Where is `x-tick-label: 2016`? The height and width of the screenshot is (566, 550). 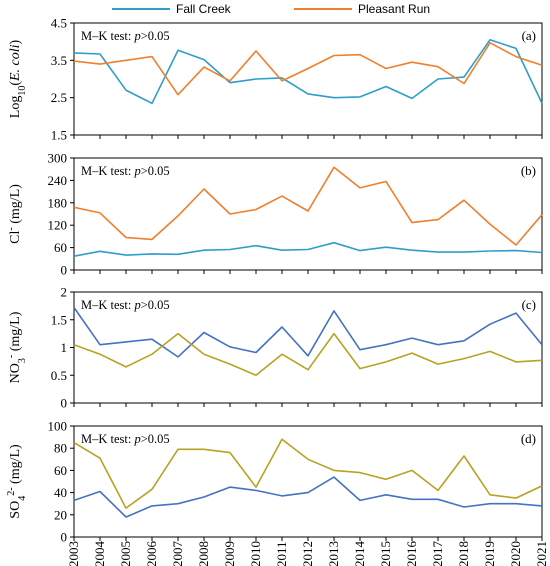
x-tick-label: 2016 is located at coordinates (411, 553).